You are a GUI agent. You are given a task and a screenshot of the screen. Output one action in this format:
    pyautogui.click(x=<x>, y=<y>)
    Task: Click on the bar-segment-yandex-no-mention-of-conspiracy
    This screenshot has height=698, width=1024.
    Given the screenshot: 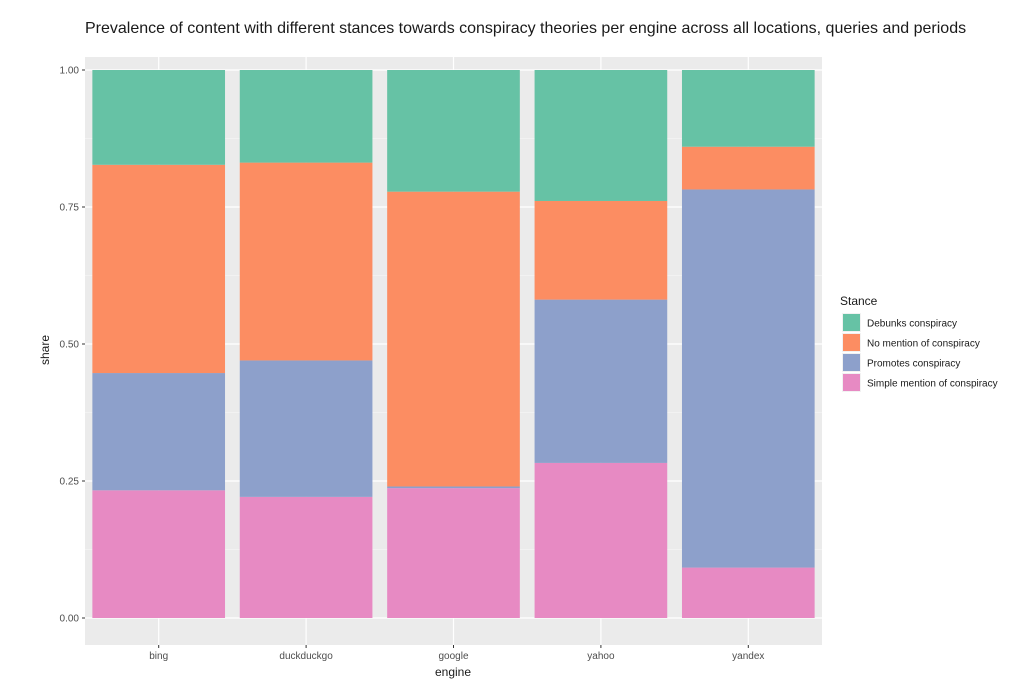 What is the action you would take?
    pyautogui.click(x=748, y=168)
    